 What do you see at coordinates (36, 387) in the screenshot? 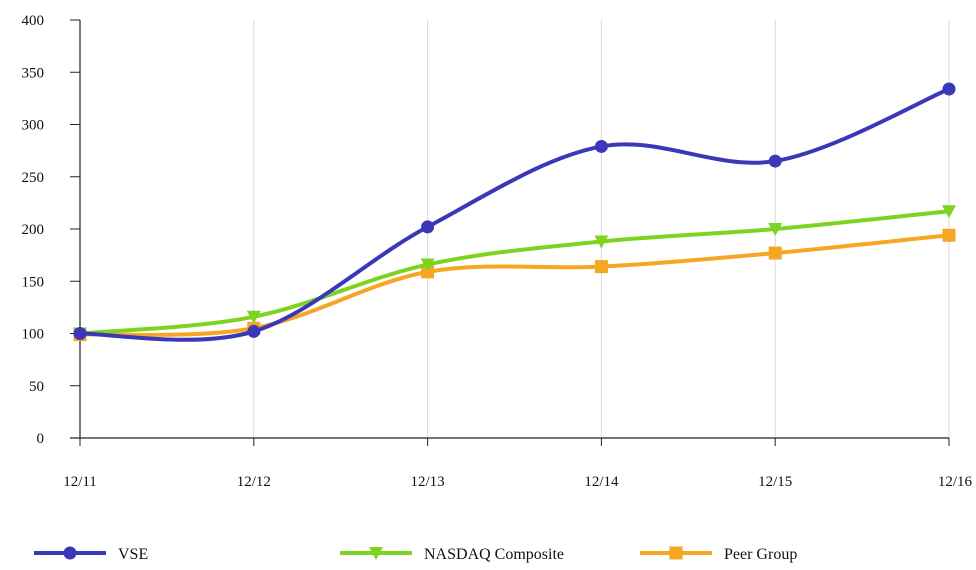
I see `y-tick-label: 50` at bounding box center [36, 387].